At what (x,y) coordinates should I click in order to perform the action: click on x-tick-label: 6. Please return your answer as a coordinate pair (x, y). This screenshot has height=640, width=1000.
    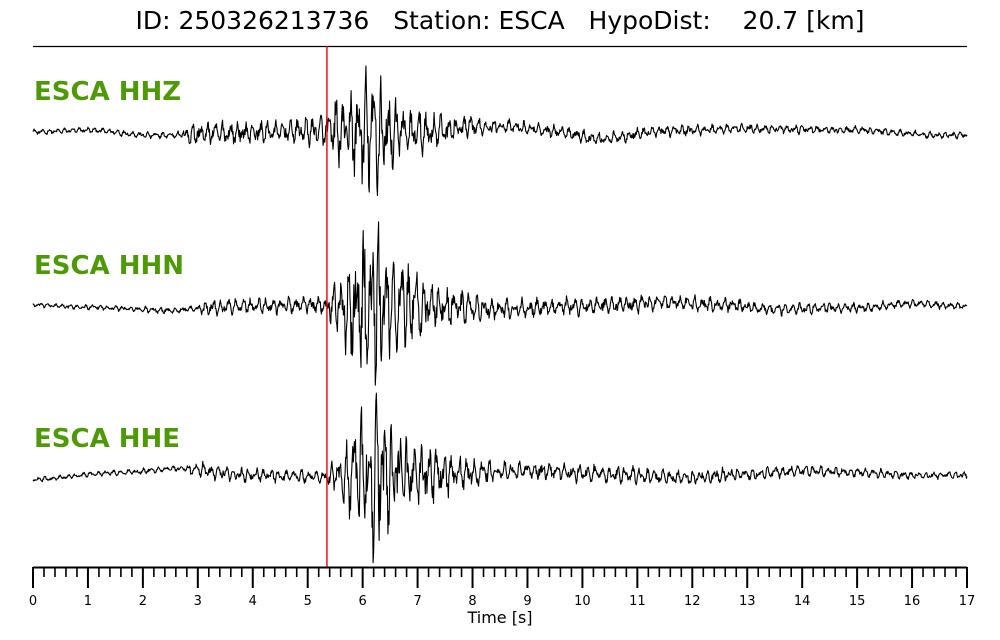
    Looking at the image, I should click on (363, 601).